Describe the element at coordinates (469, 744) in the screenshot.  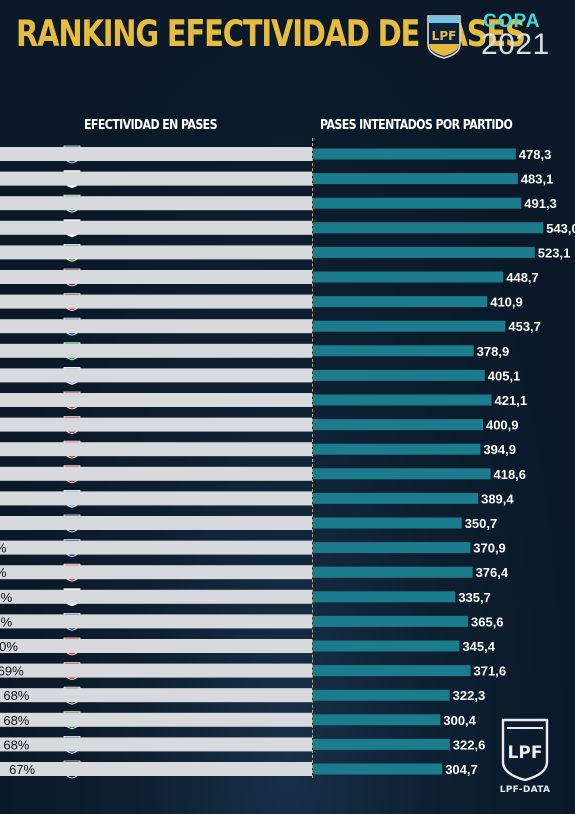
I see `passes-value-label: 322,6` at that location.